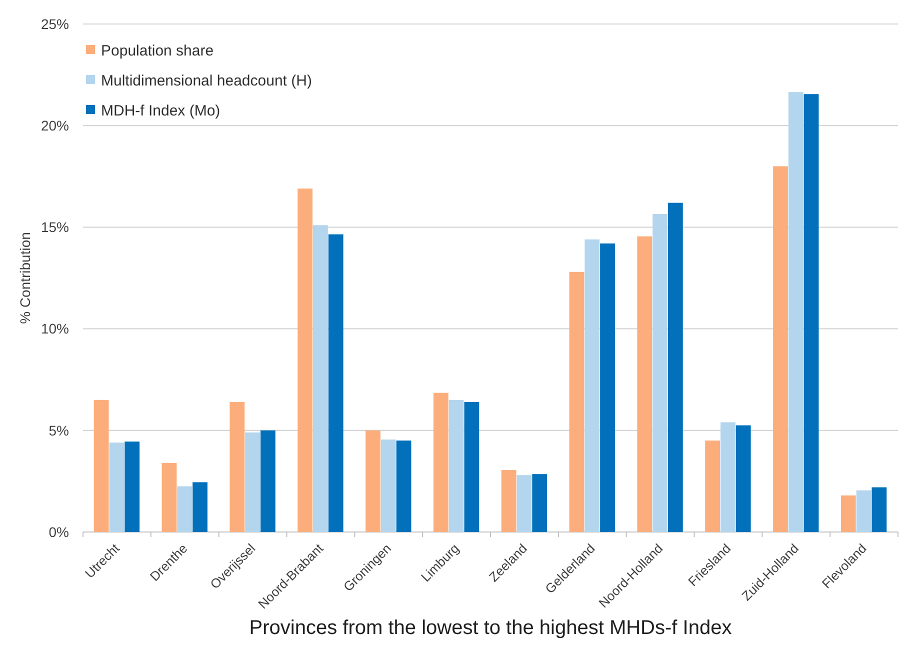 The image size is (914, 650). What do you see at coordinates (54, 24) in the screenshot?
I see `y-tick-label: 25%` at bounding box center [54, 24].